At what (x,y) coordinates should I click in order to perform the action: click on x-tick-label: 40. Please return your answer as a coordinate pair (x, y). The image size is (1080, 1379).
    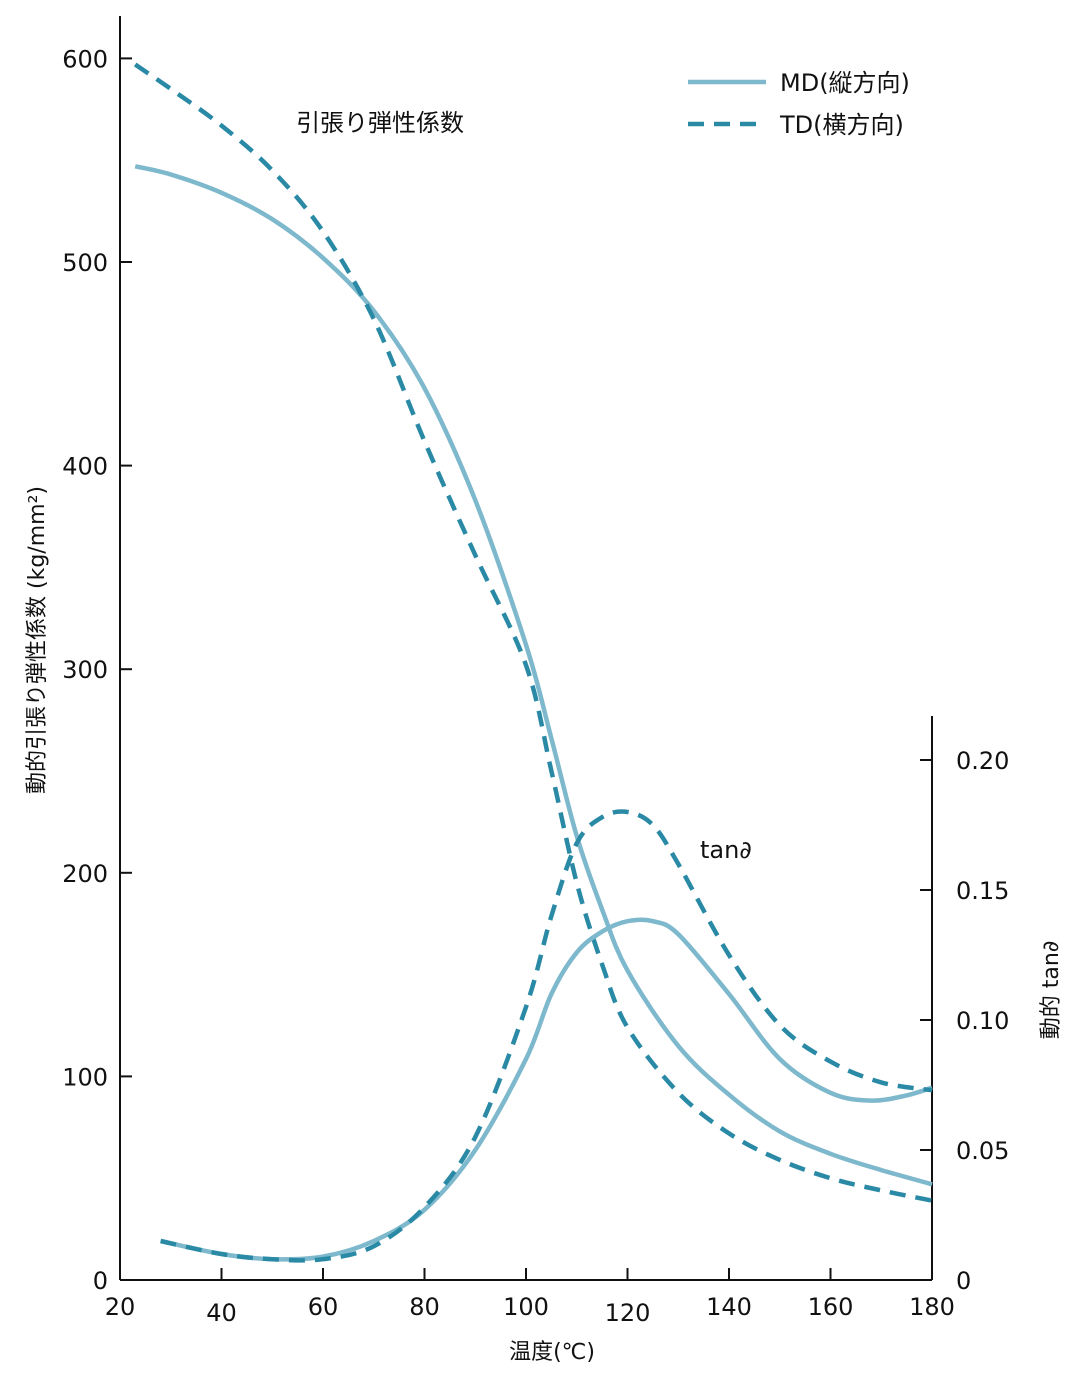
    Looking at the image, I should click on (221, 1313).